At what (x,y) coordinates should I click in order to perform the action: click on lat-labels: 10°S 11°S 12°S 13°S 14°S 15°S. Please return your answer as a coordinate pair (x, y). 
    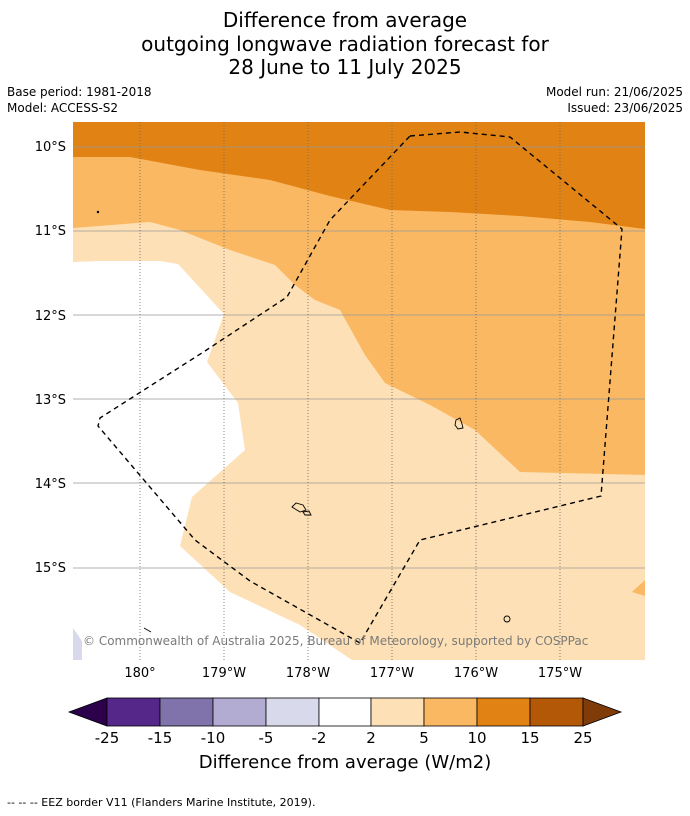
    Looking at the image, I should click on (50, 358).